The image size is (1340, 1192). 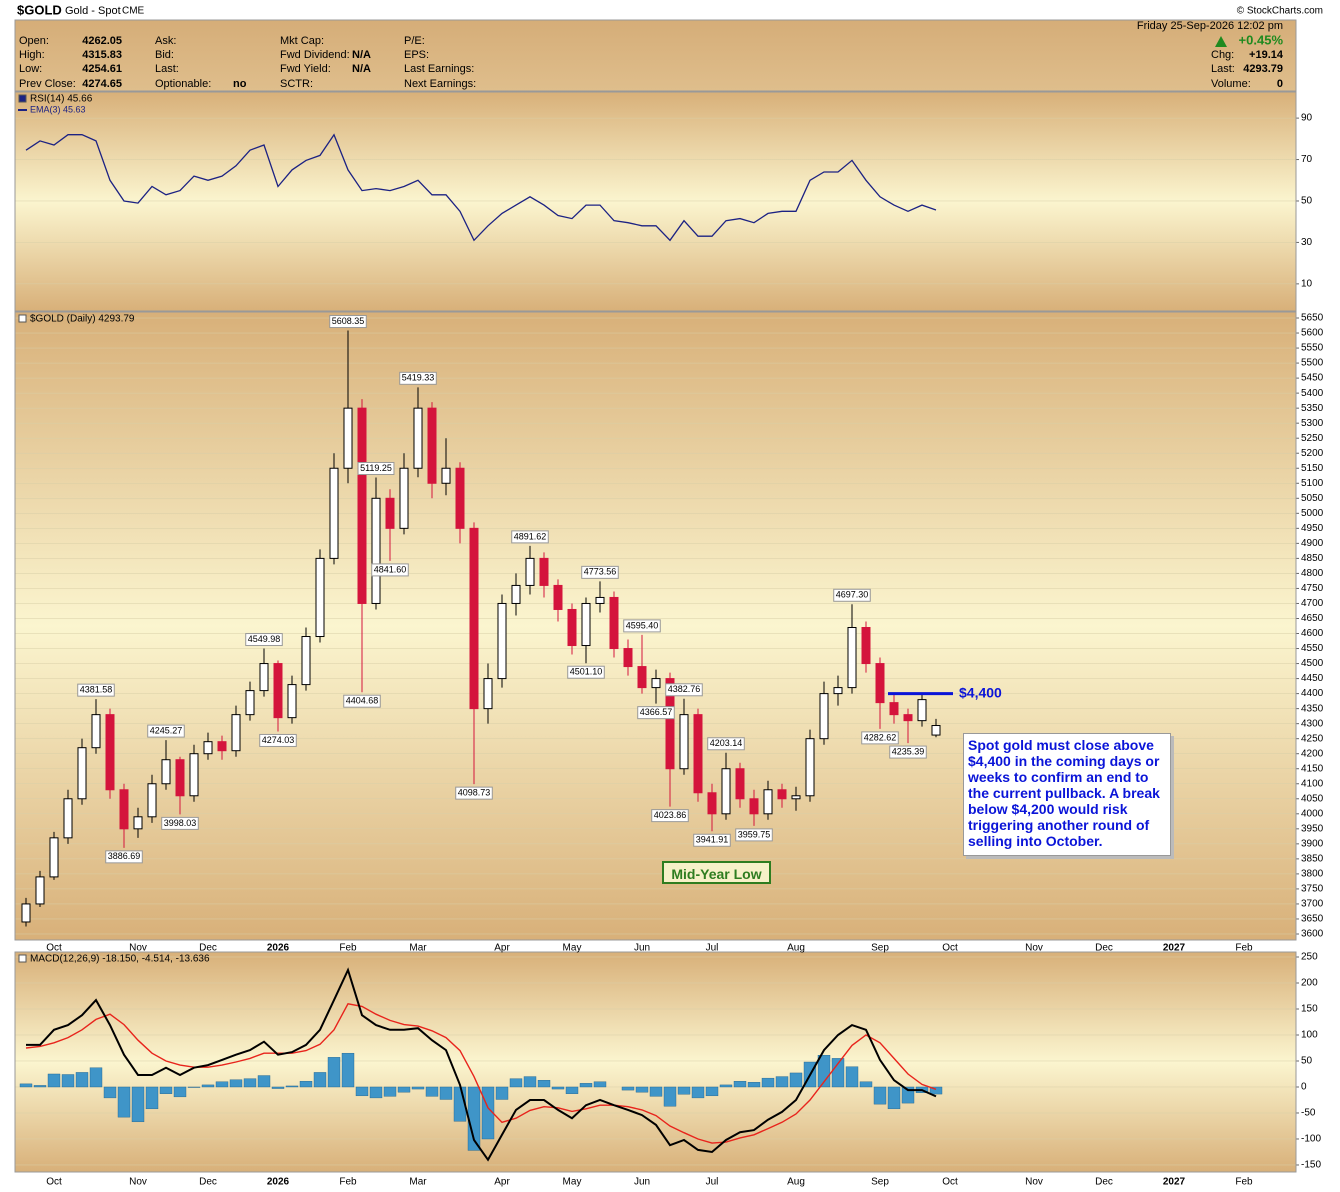 What do you see at coordinates (1312, 648) in the screenshot?
I see `y-tick-label: 4550` at bounding box center [1312, 648].